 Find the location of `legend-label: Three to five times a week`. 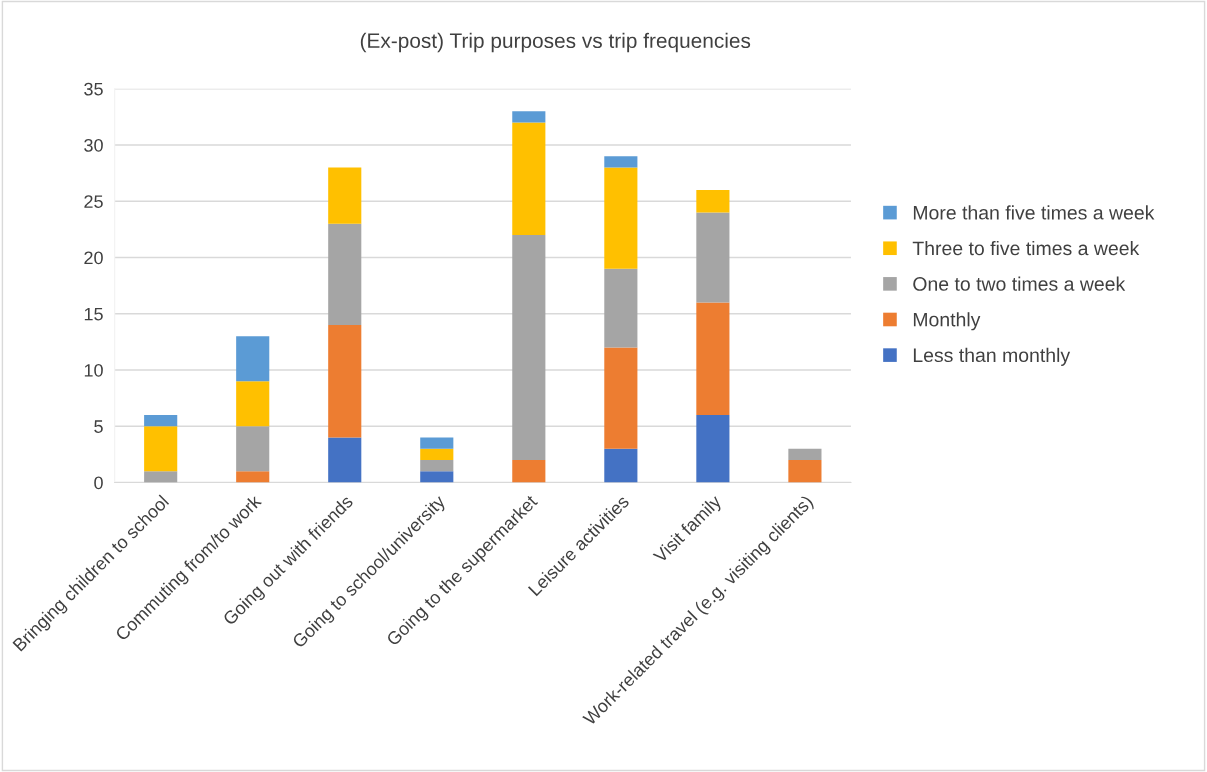

legend-label: Three to five times a week is located at coordinates (1026, 248).